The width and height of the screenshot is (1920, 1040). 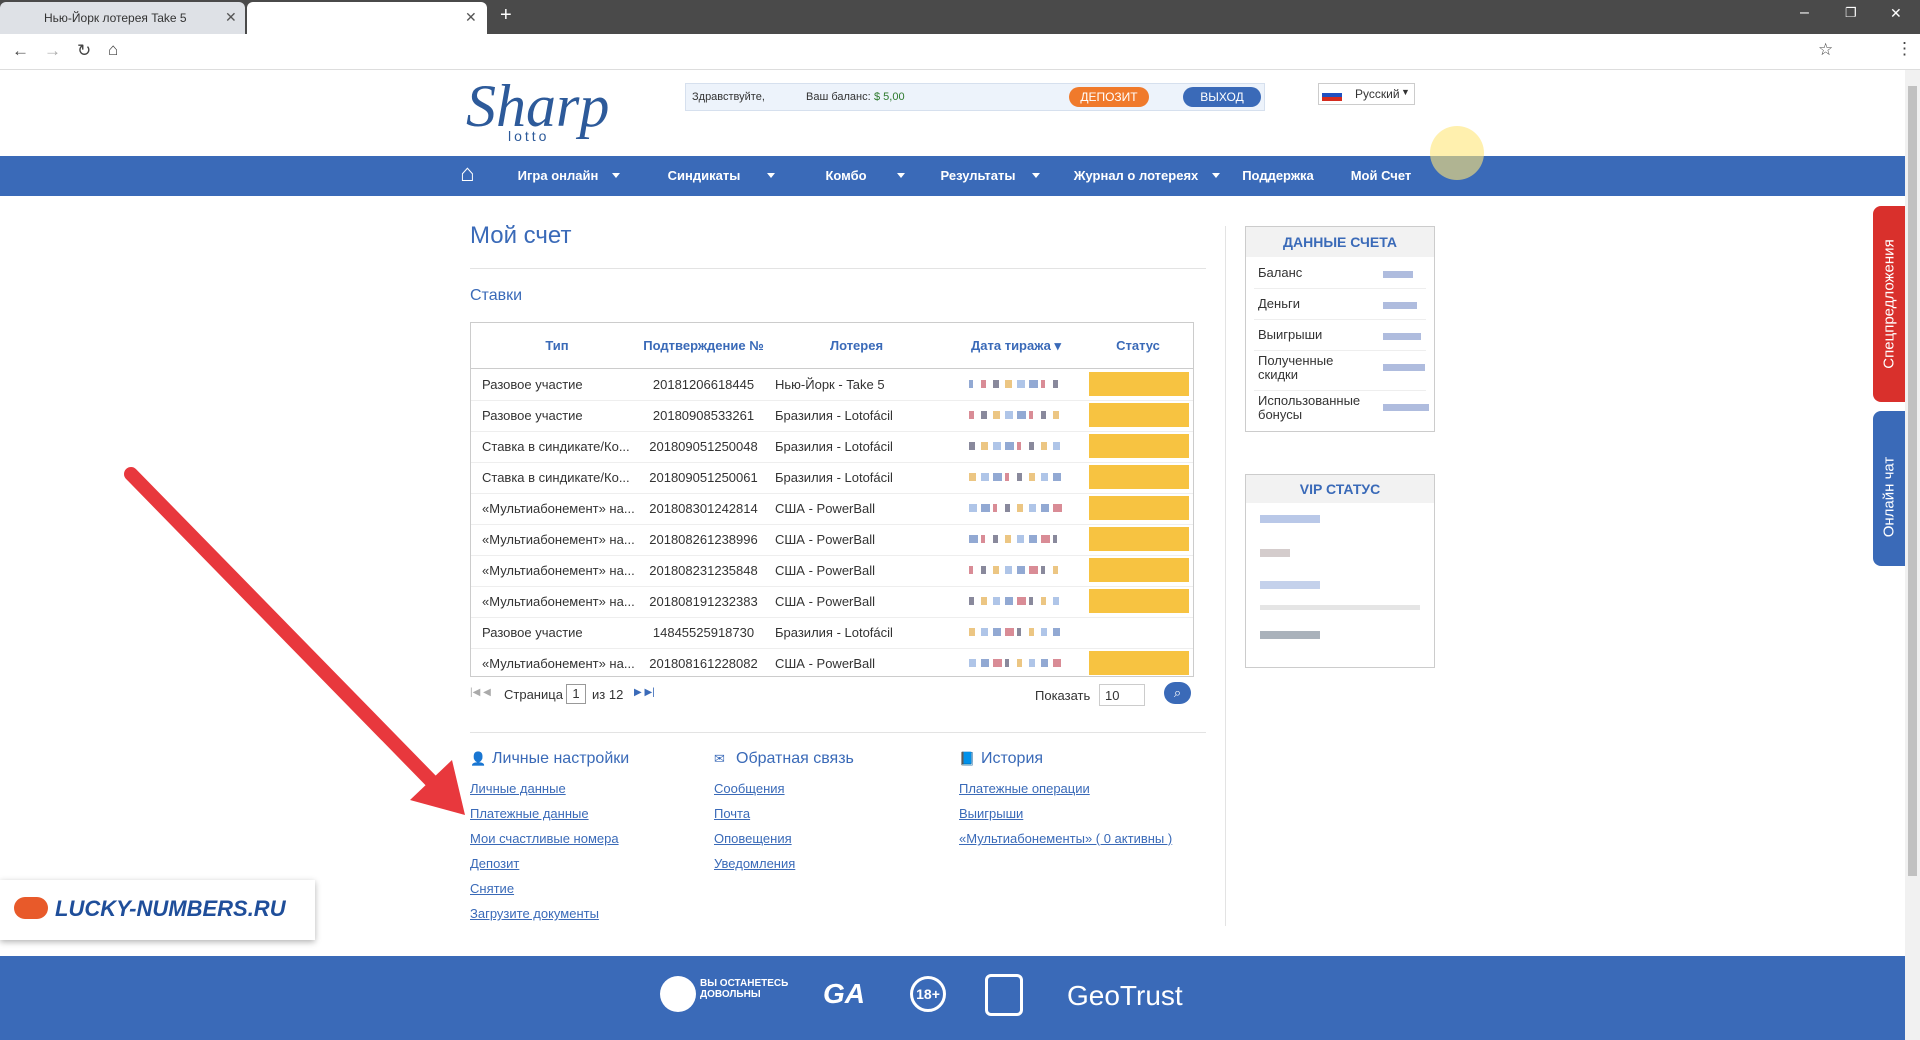 I want to click on page-input: 1, so click(x=576, y=694).